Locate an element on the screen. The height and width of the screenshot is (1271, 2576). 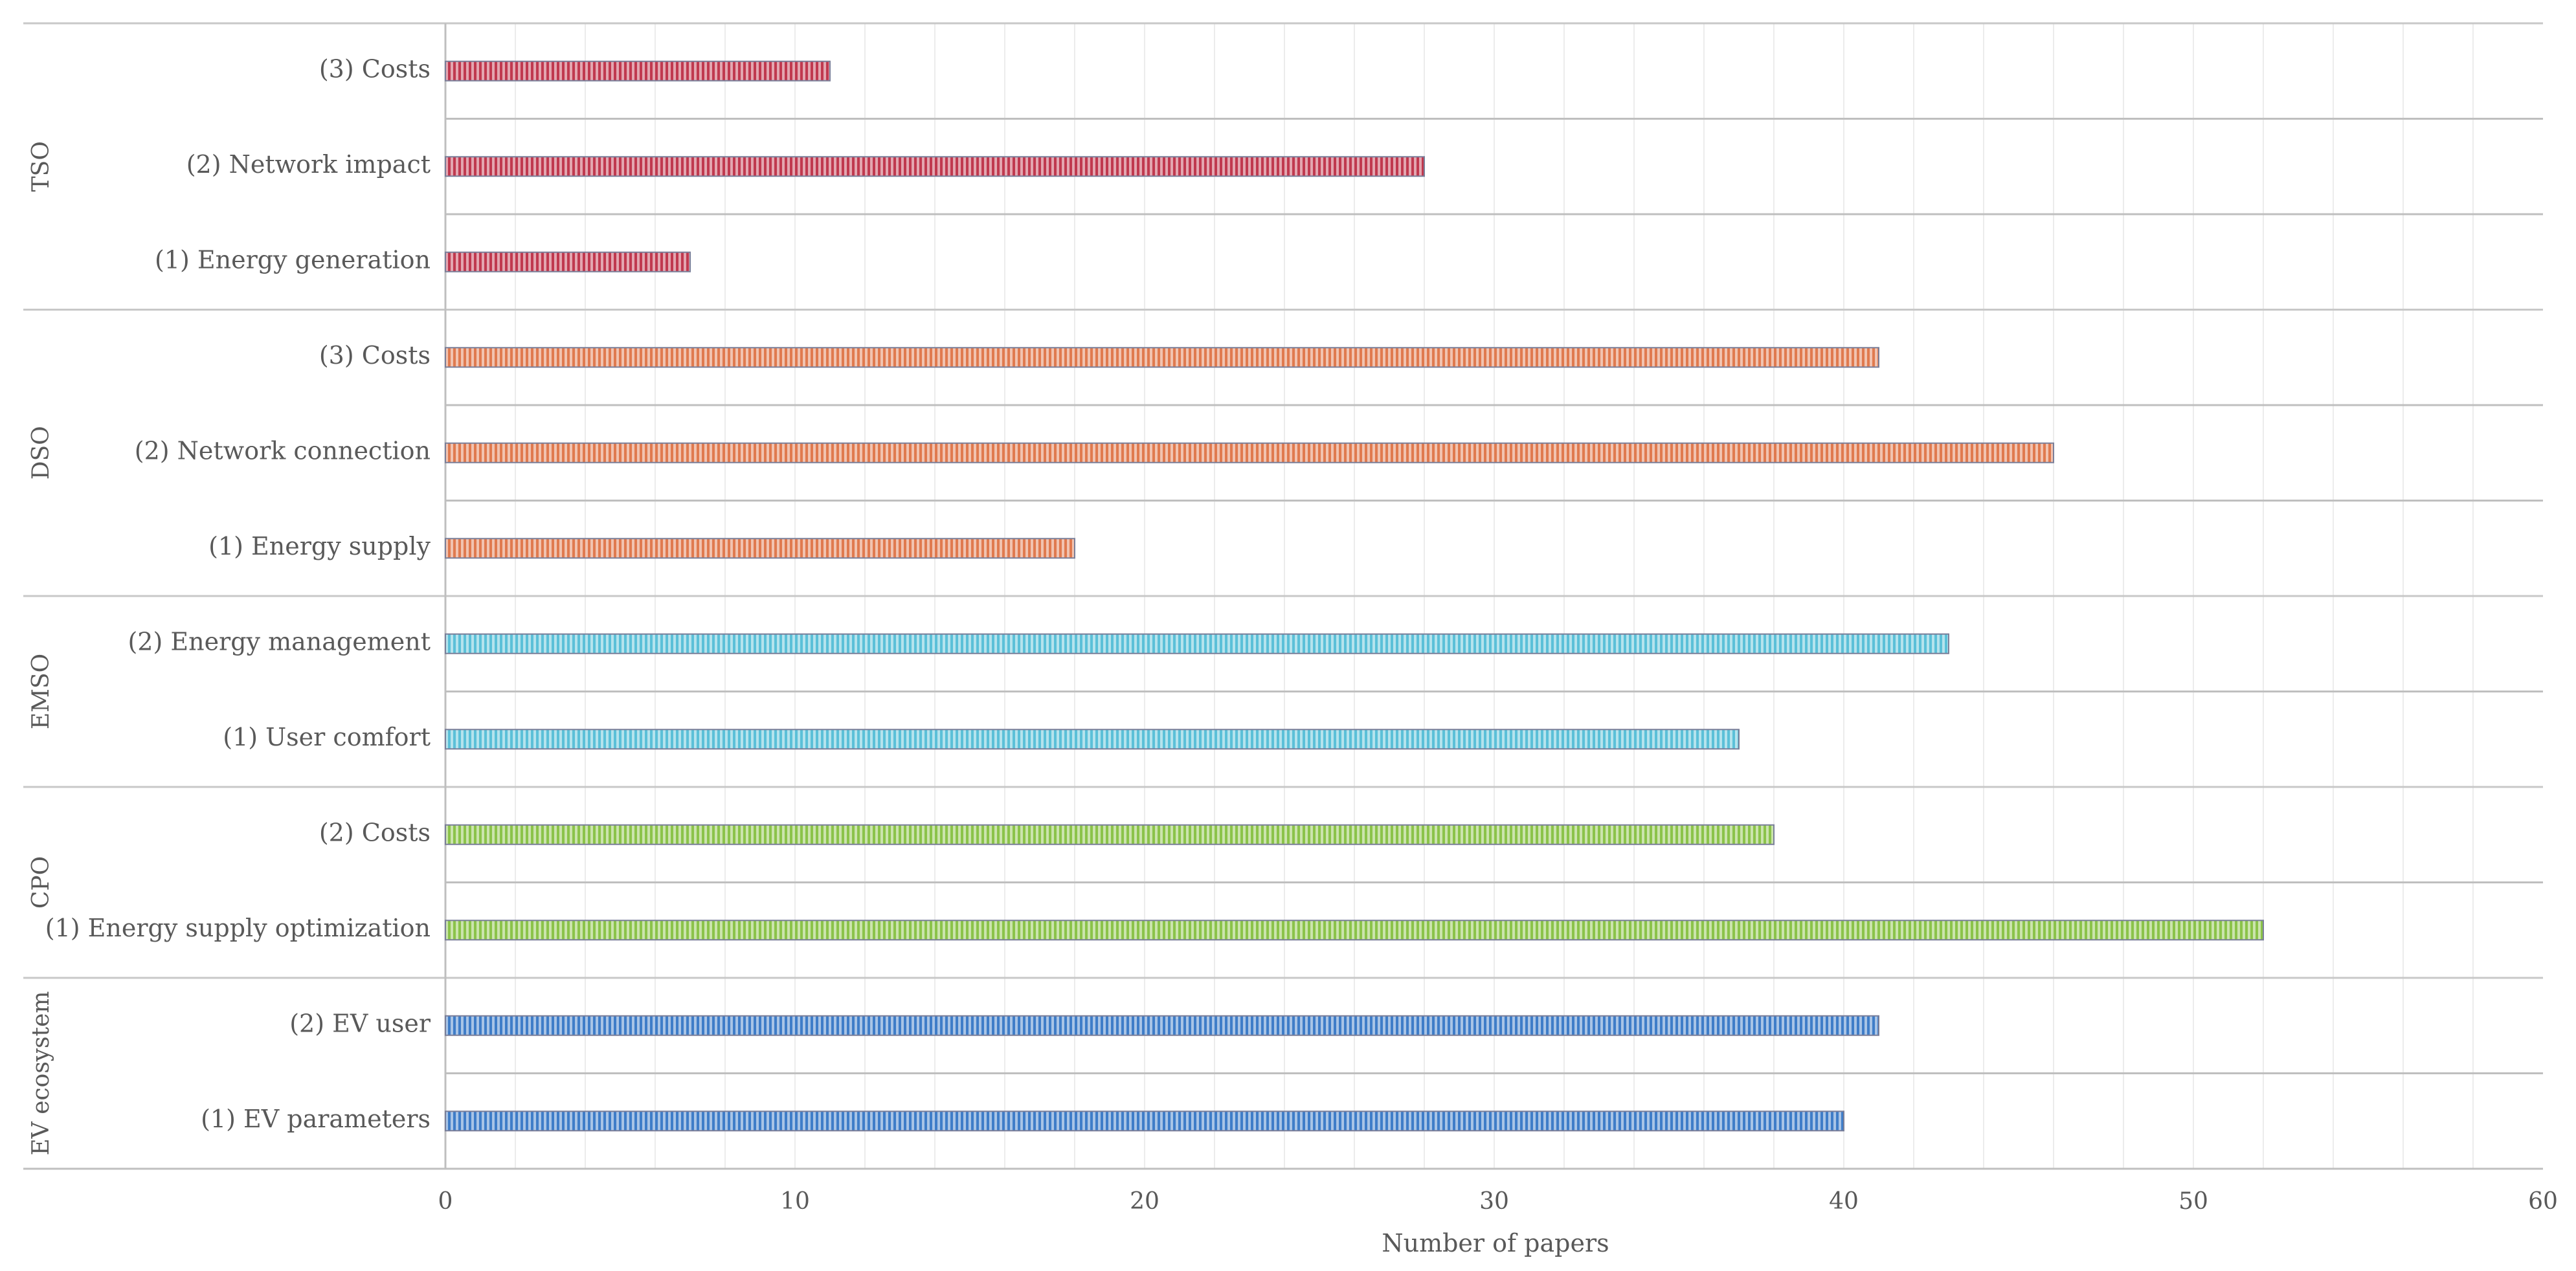
category-label: (1) Energy supply is located at coordinates (319, 546).